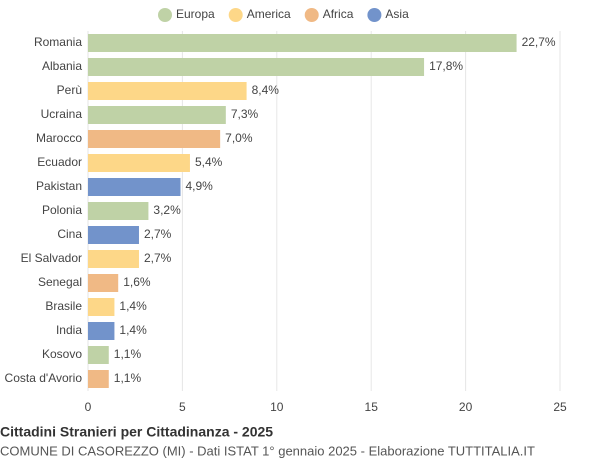  What do you see at coordinates (59, 162) in the screenshot?
I see `y-tick-label: Ecuador` at bounding box center [59, 162].